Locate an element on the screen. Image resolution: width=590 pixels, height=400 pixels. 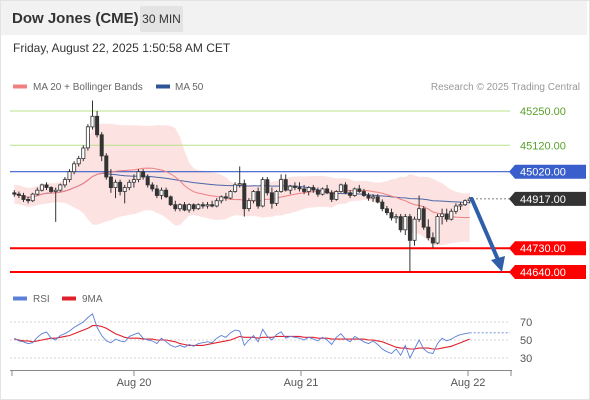
timeframe-badge: 30 MIN is located at coordinates (161, 19).